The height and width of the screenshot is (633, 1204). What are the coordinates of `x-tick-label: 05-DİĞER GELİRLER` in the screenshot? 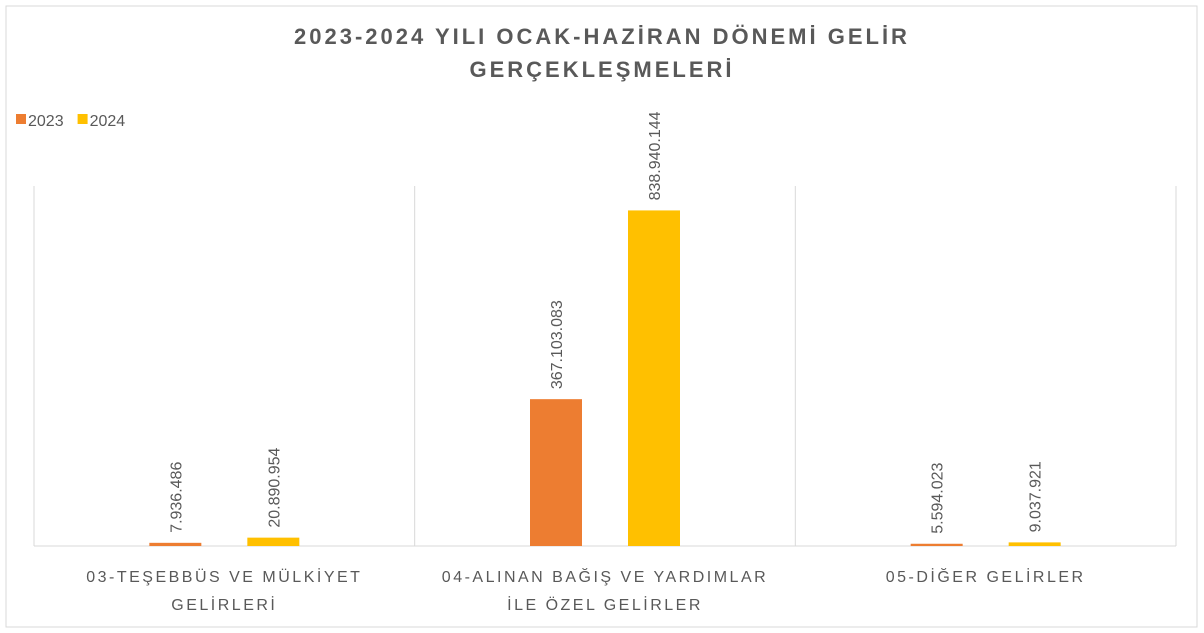 It's located at (985, 577).